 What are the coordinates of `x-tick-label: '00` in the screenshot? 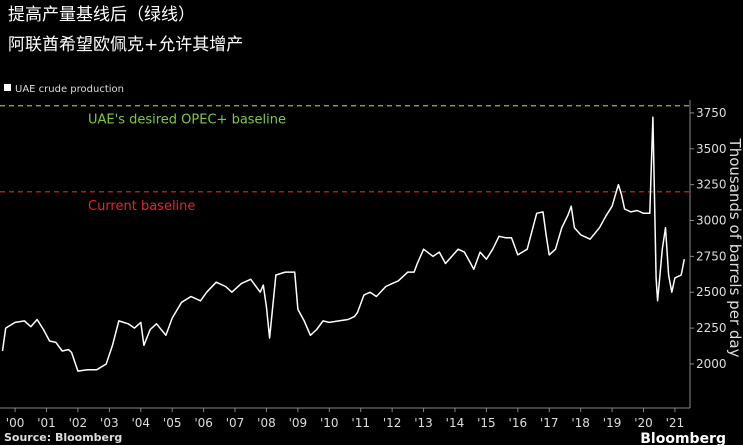 It's located at (15, 423).